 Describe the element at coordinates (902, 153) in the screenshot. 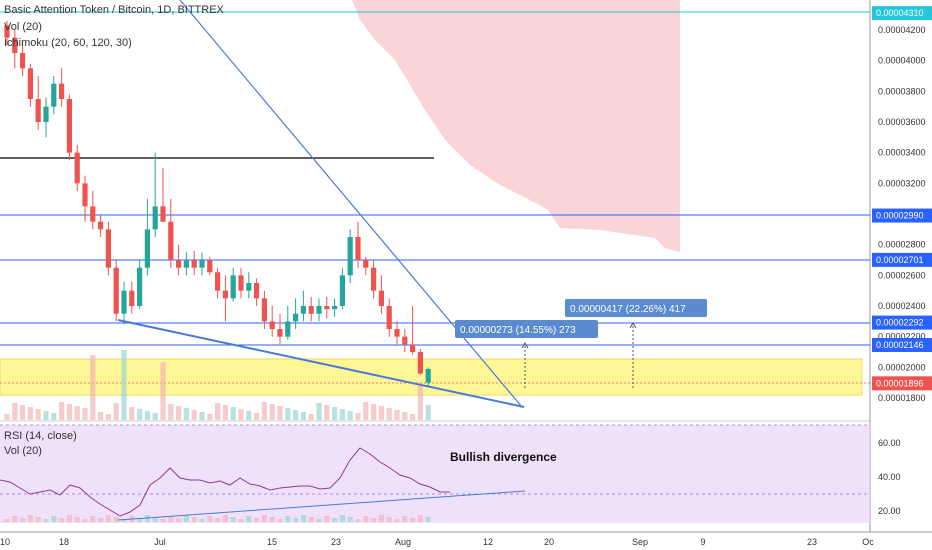

I see `price-tick-label: 0.00003400` at that location.